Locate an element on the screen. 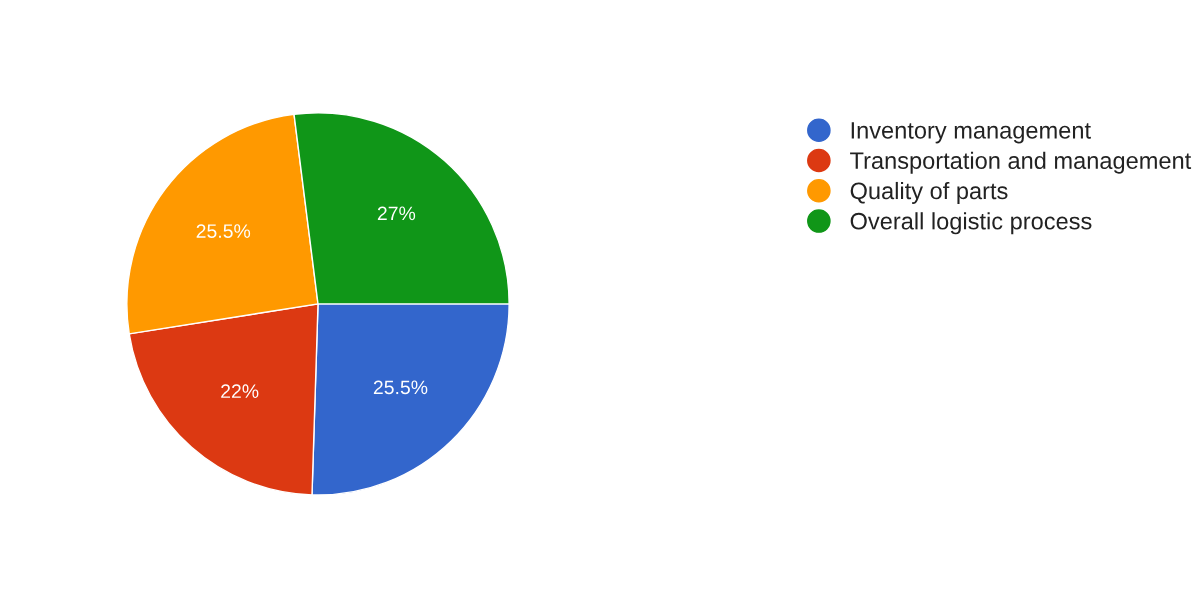 The width and height of the screenshot is (1200, 589). legend-label: Transportation and management is located at coordinates (1021, 162).